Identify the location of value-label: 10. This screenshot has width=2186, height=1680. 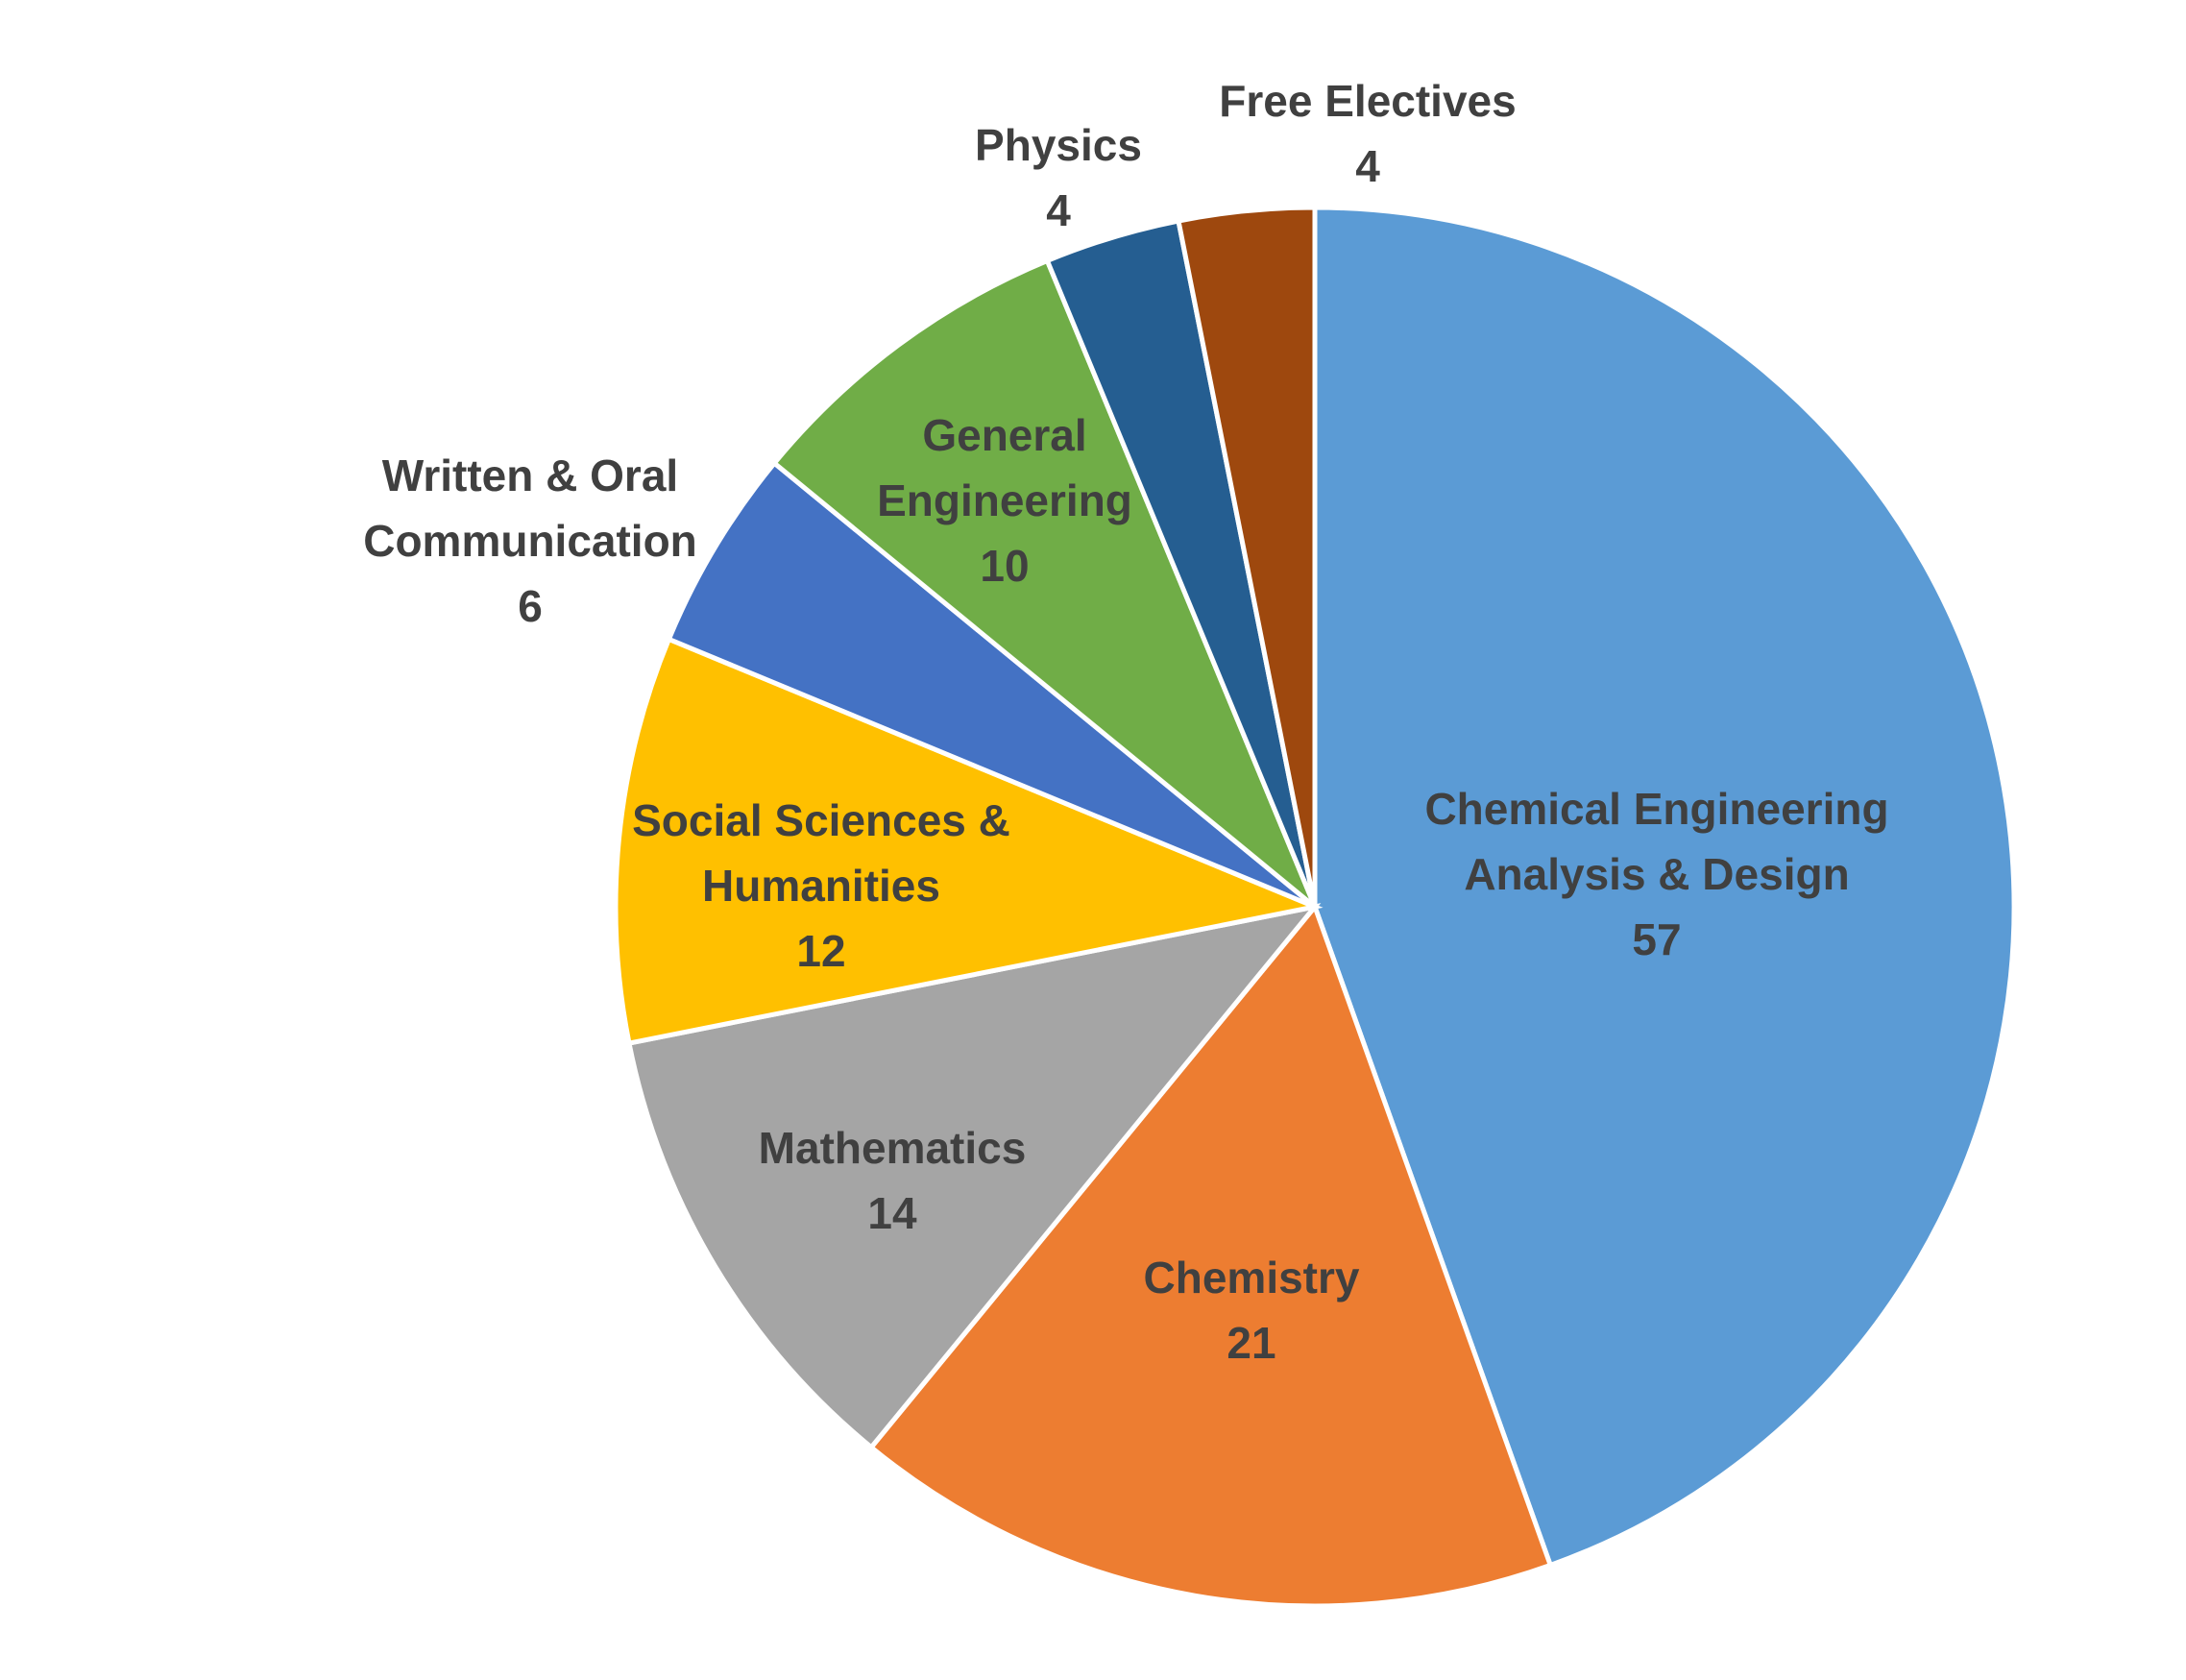
(1005, 566).